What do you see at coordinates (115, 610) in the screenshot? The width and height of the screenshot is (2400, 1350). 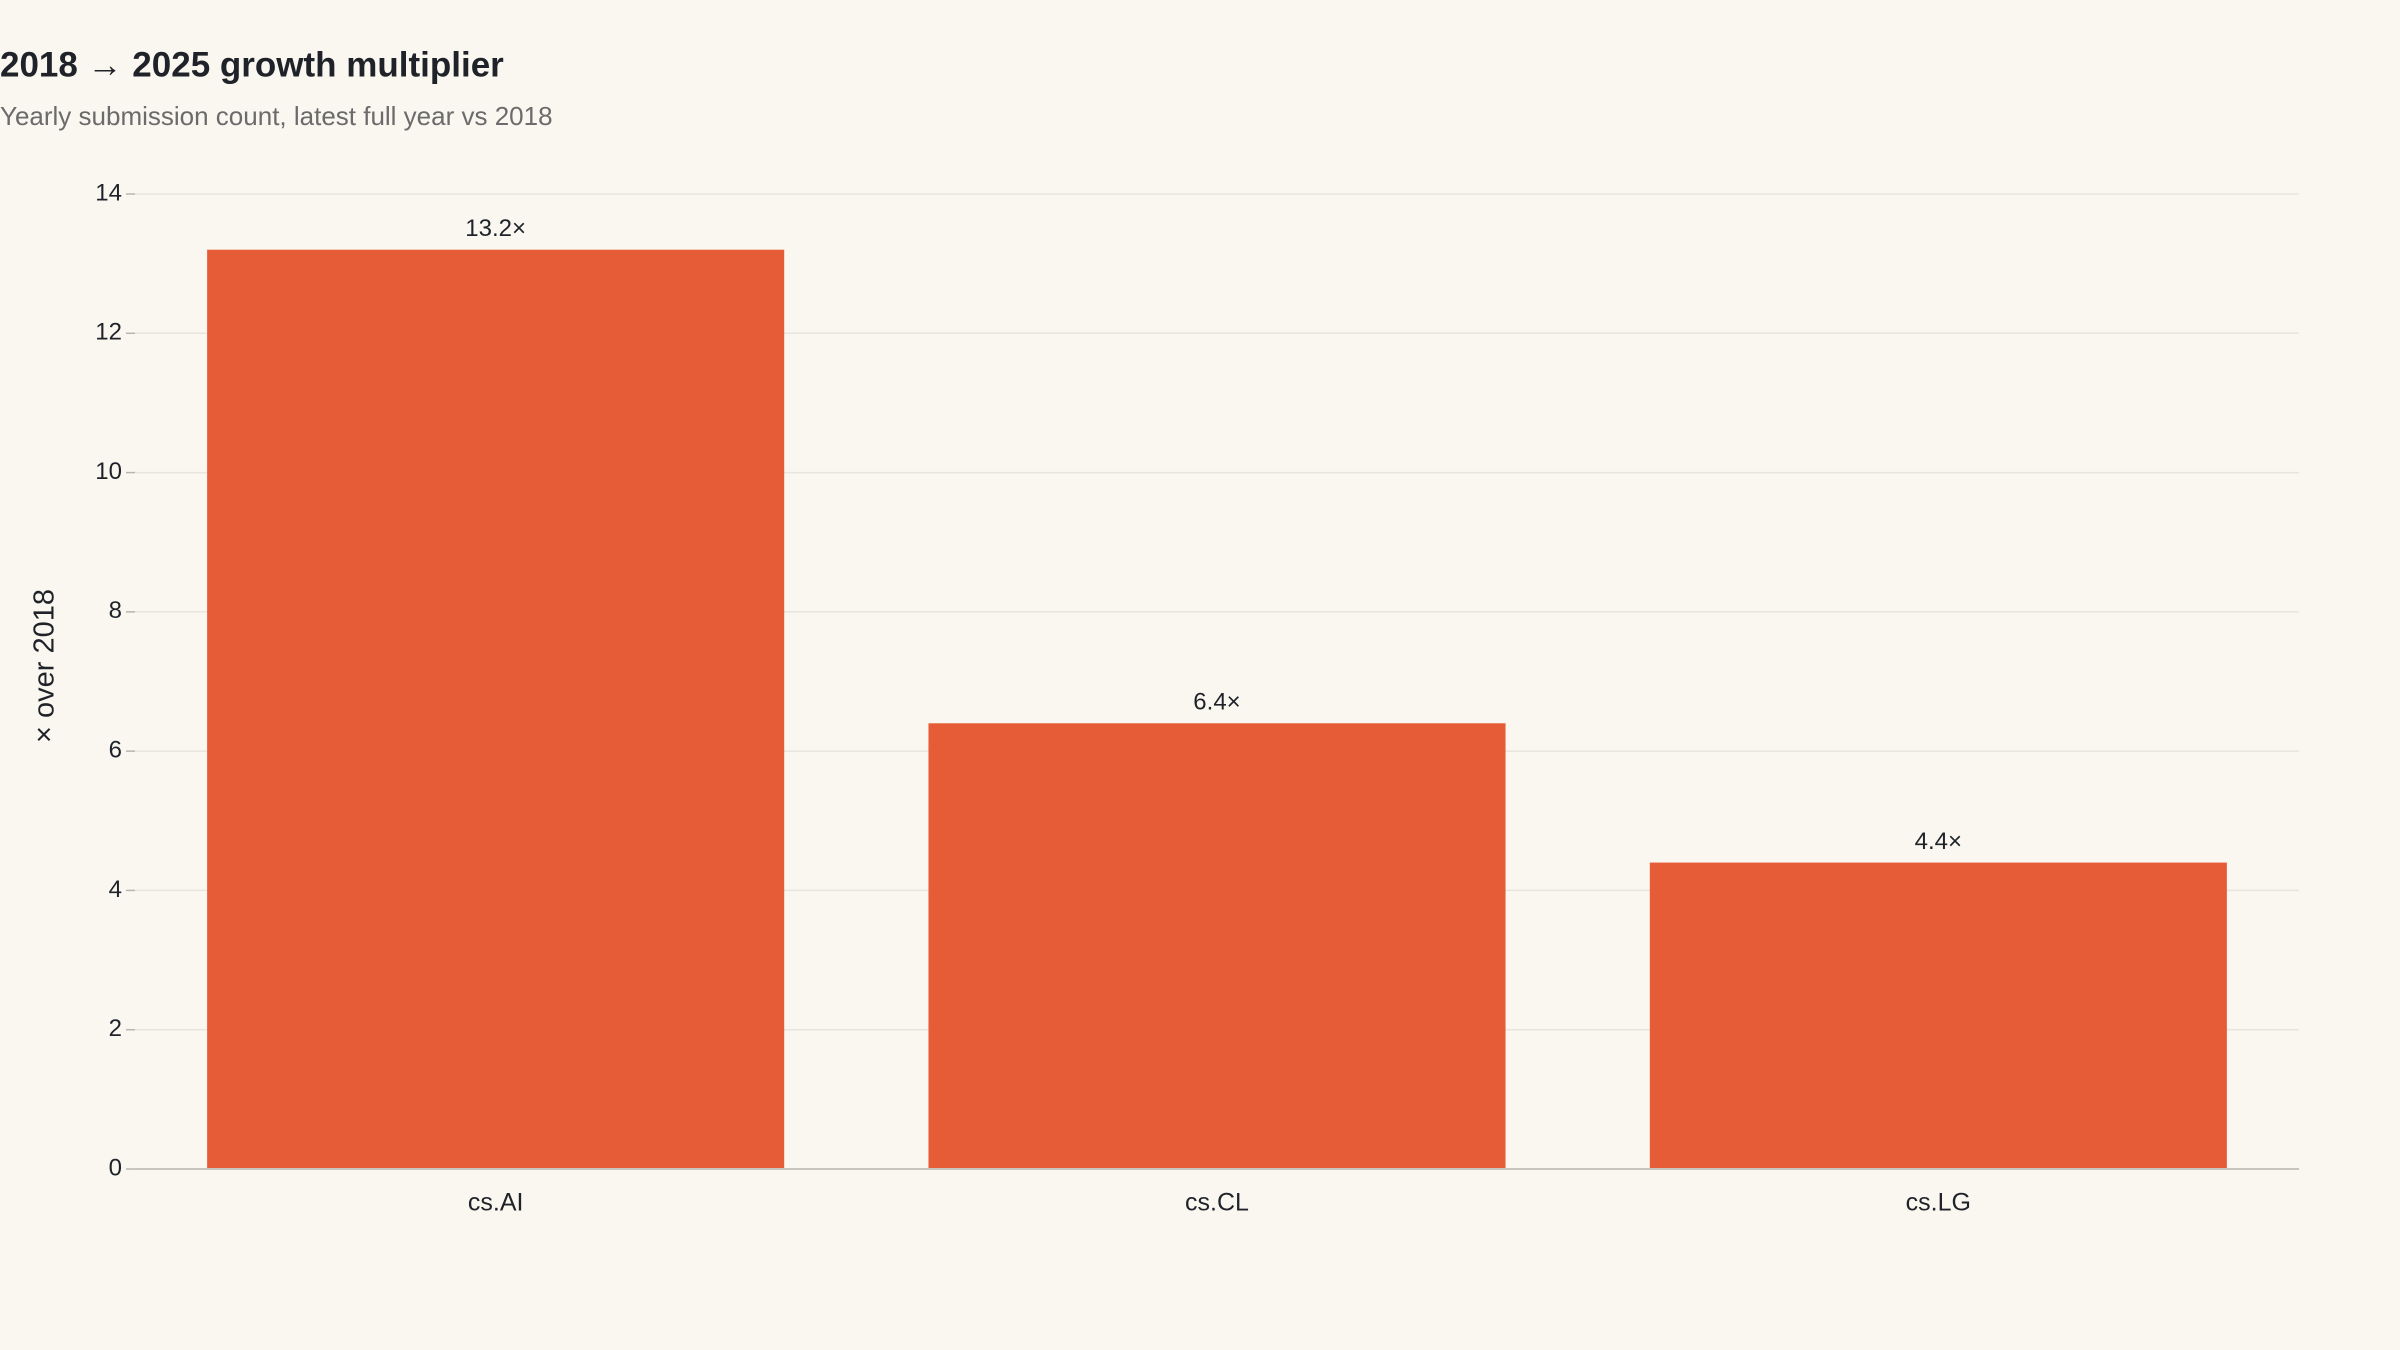 I see `y-tick-label: 8` at bounding box center [115, 610].